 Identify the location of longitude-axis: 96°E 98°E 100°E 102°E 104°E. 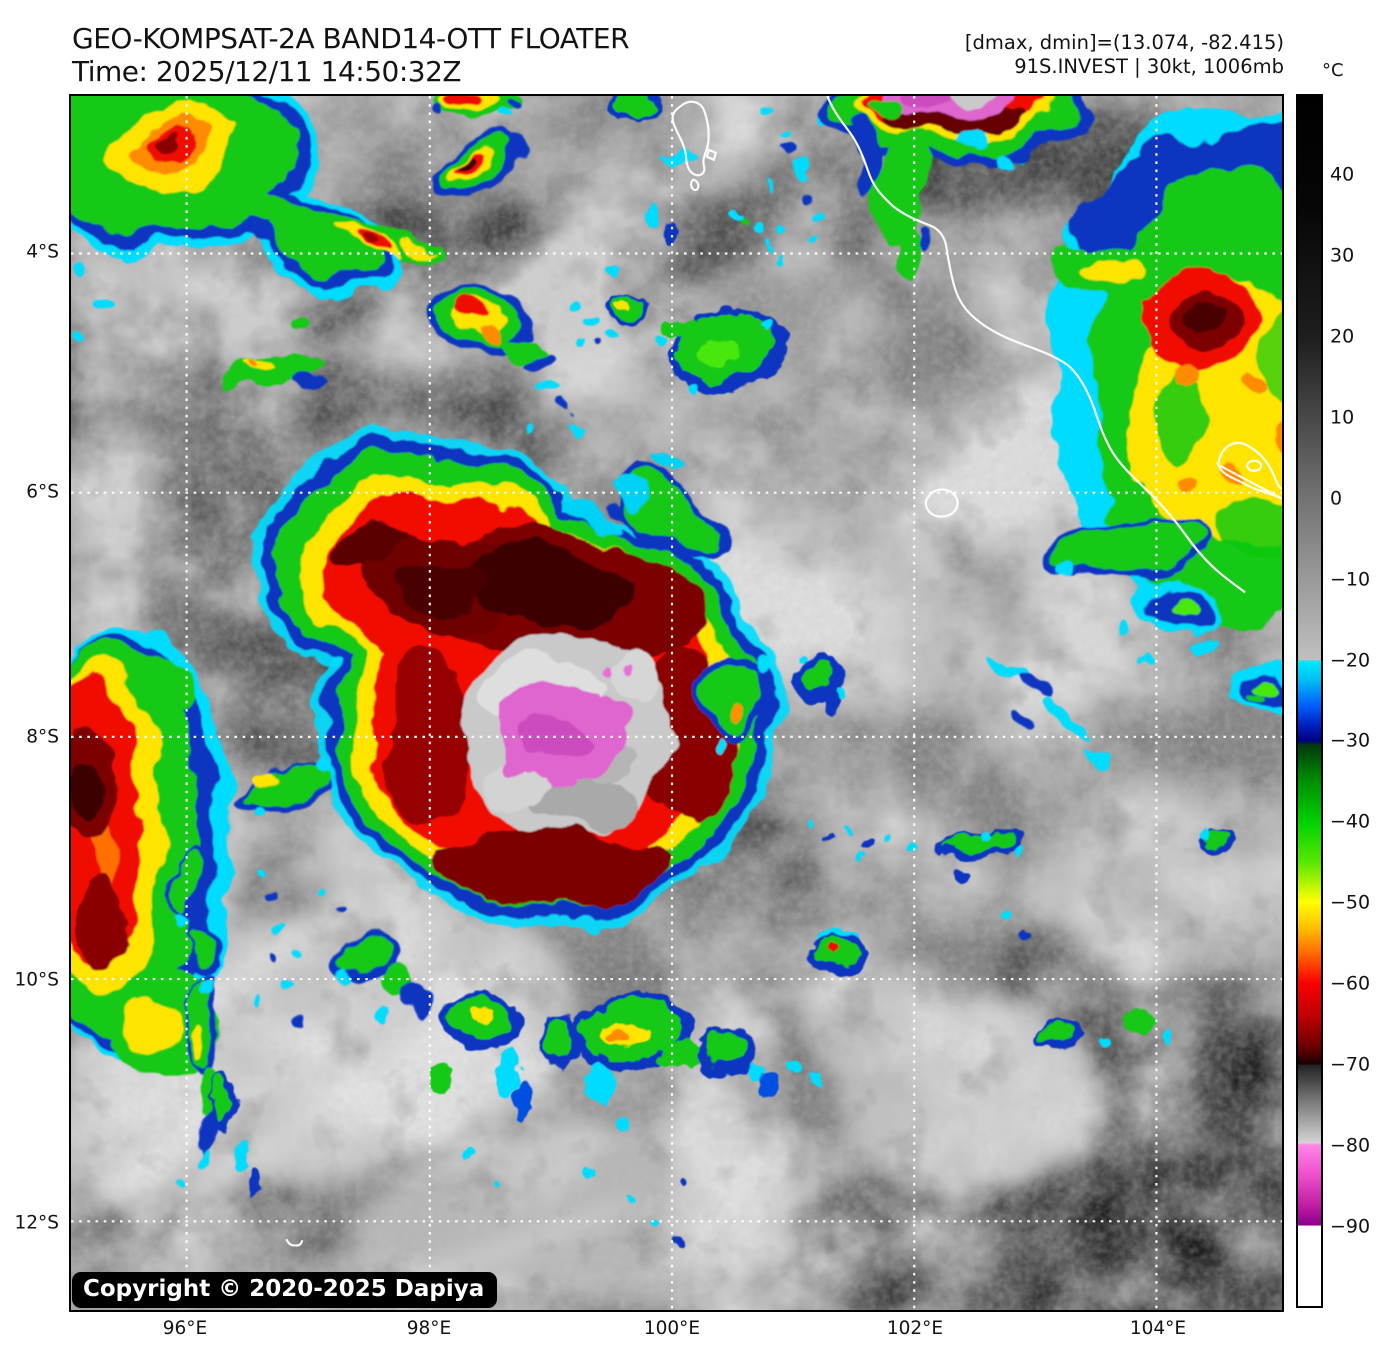
(694, 1333).